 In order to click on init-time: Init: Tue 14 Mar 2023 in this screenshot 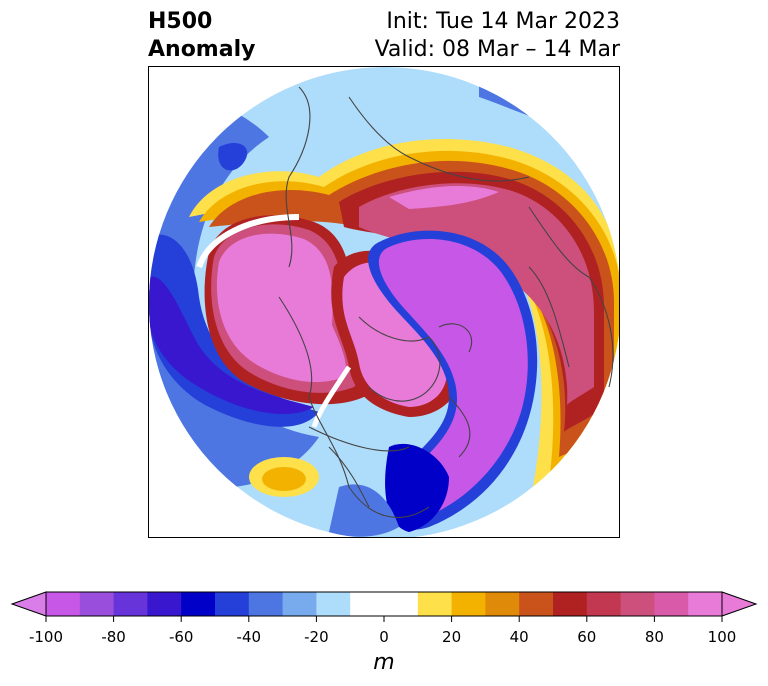, I will do `click(503, 21)`.